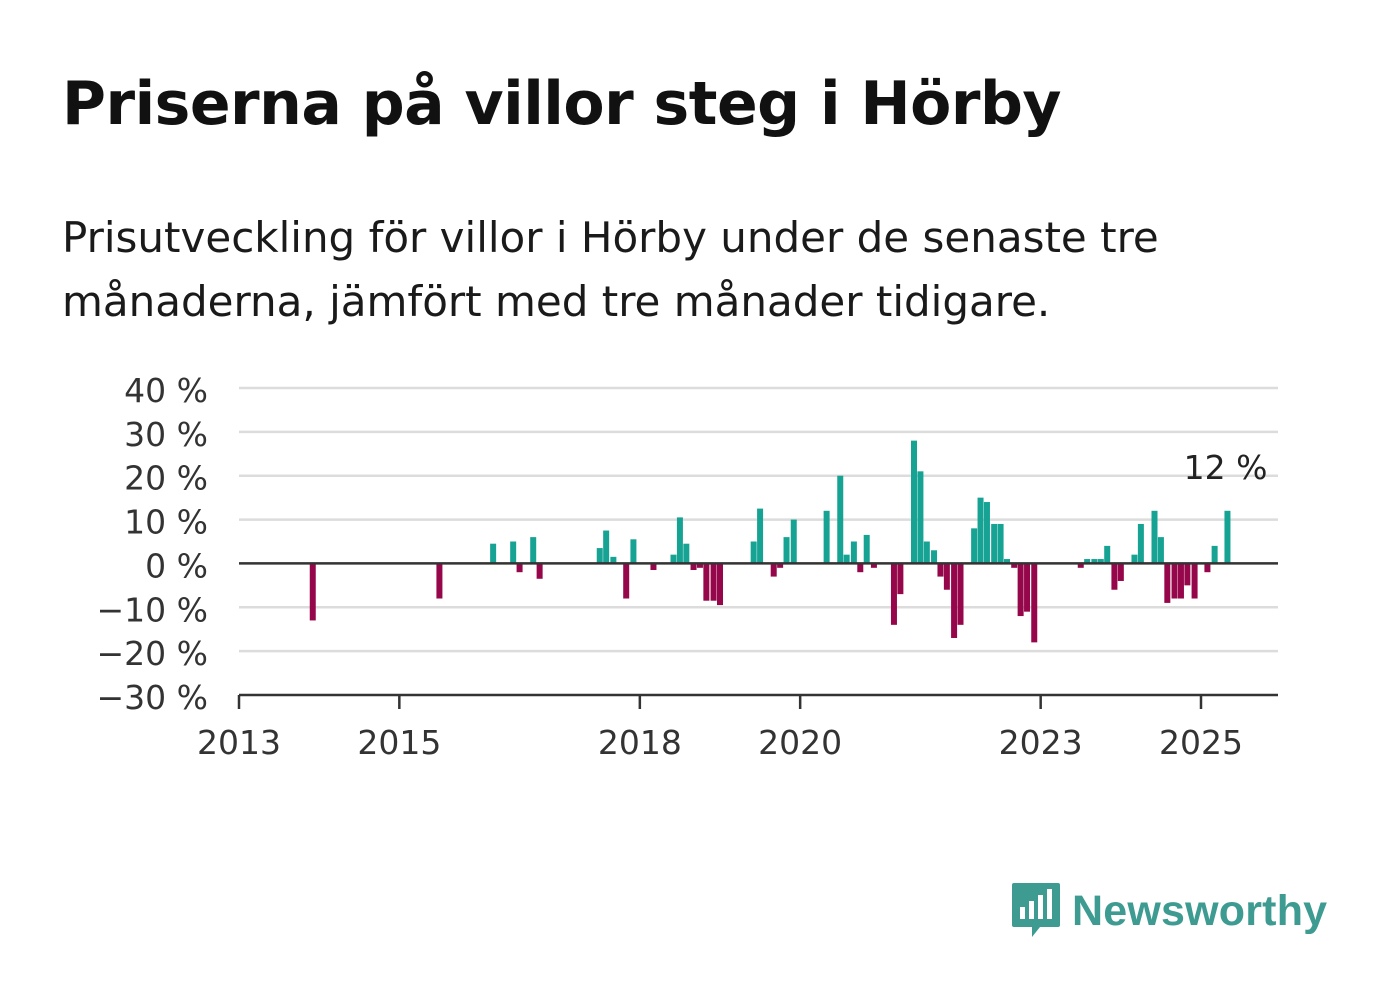 This screenshot has width=1382, height=999. I want to click on x-tick-label: 2023, so click(1041, 742).